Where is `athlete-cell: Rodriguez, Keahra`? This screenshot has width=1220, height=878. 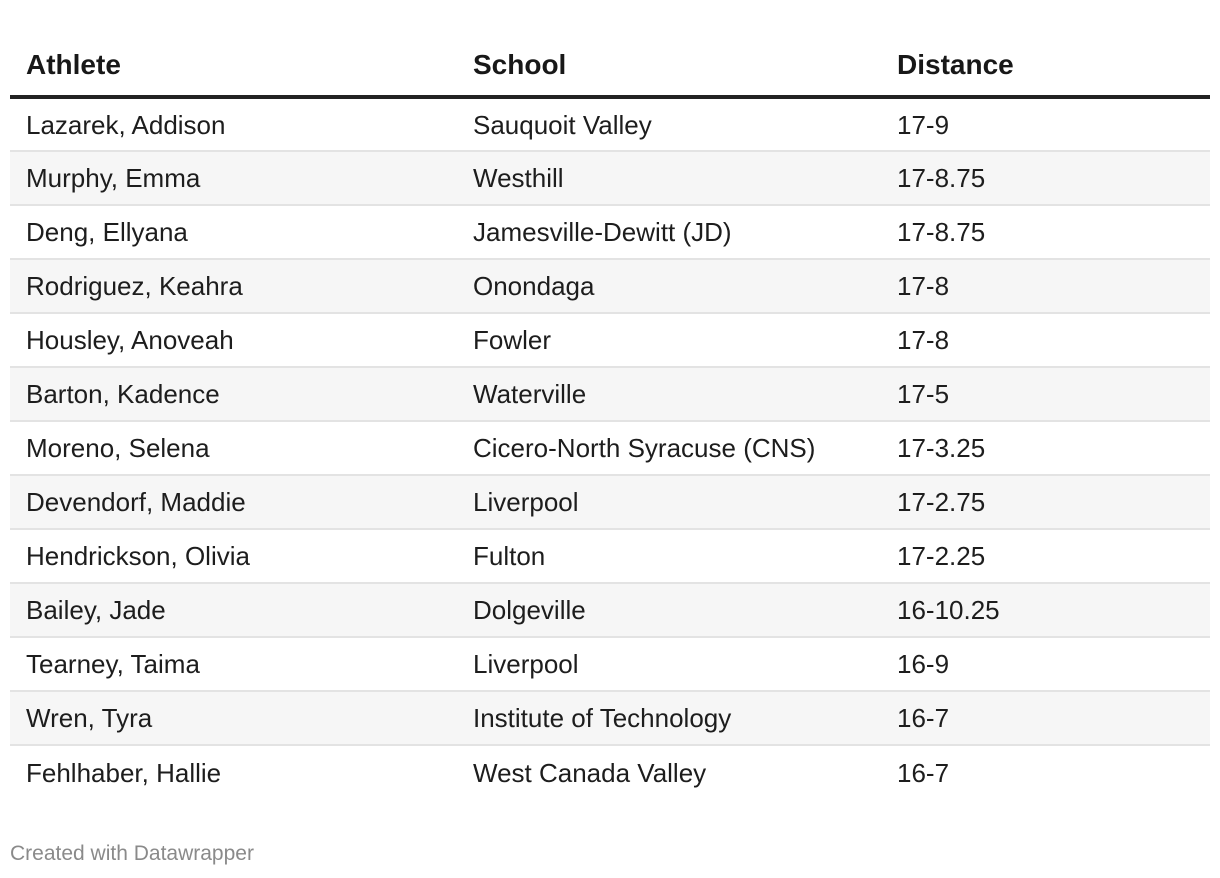 athlete-cell: Rodriguez, Keahra is located at coordinates (233, 286).